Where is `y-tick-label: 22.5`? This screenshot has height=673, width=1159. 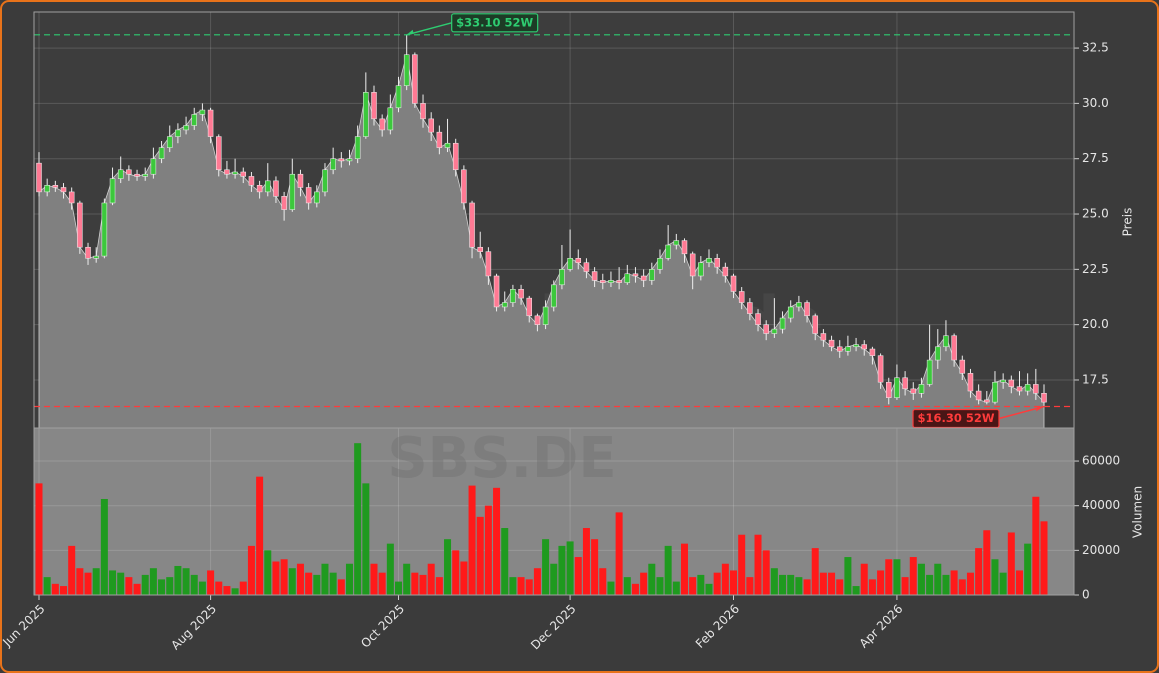
y-tick-label: 22.5 is located at coordinates (1095, 269).